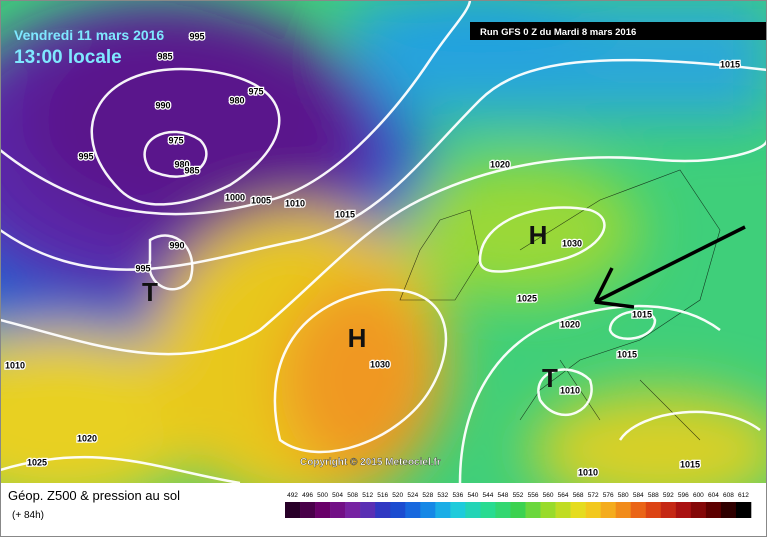  What do you see at coordinates (261, 200) in the screenshot?
I see `isobar-label: 1005` at bounding box center [261, 200].